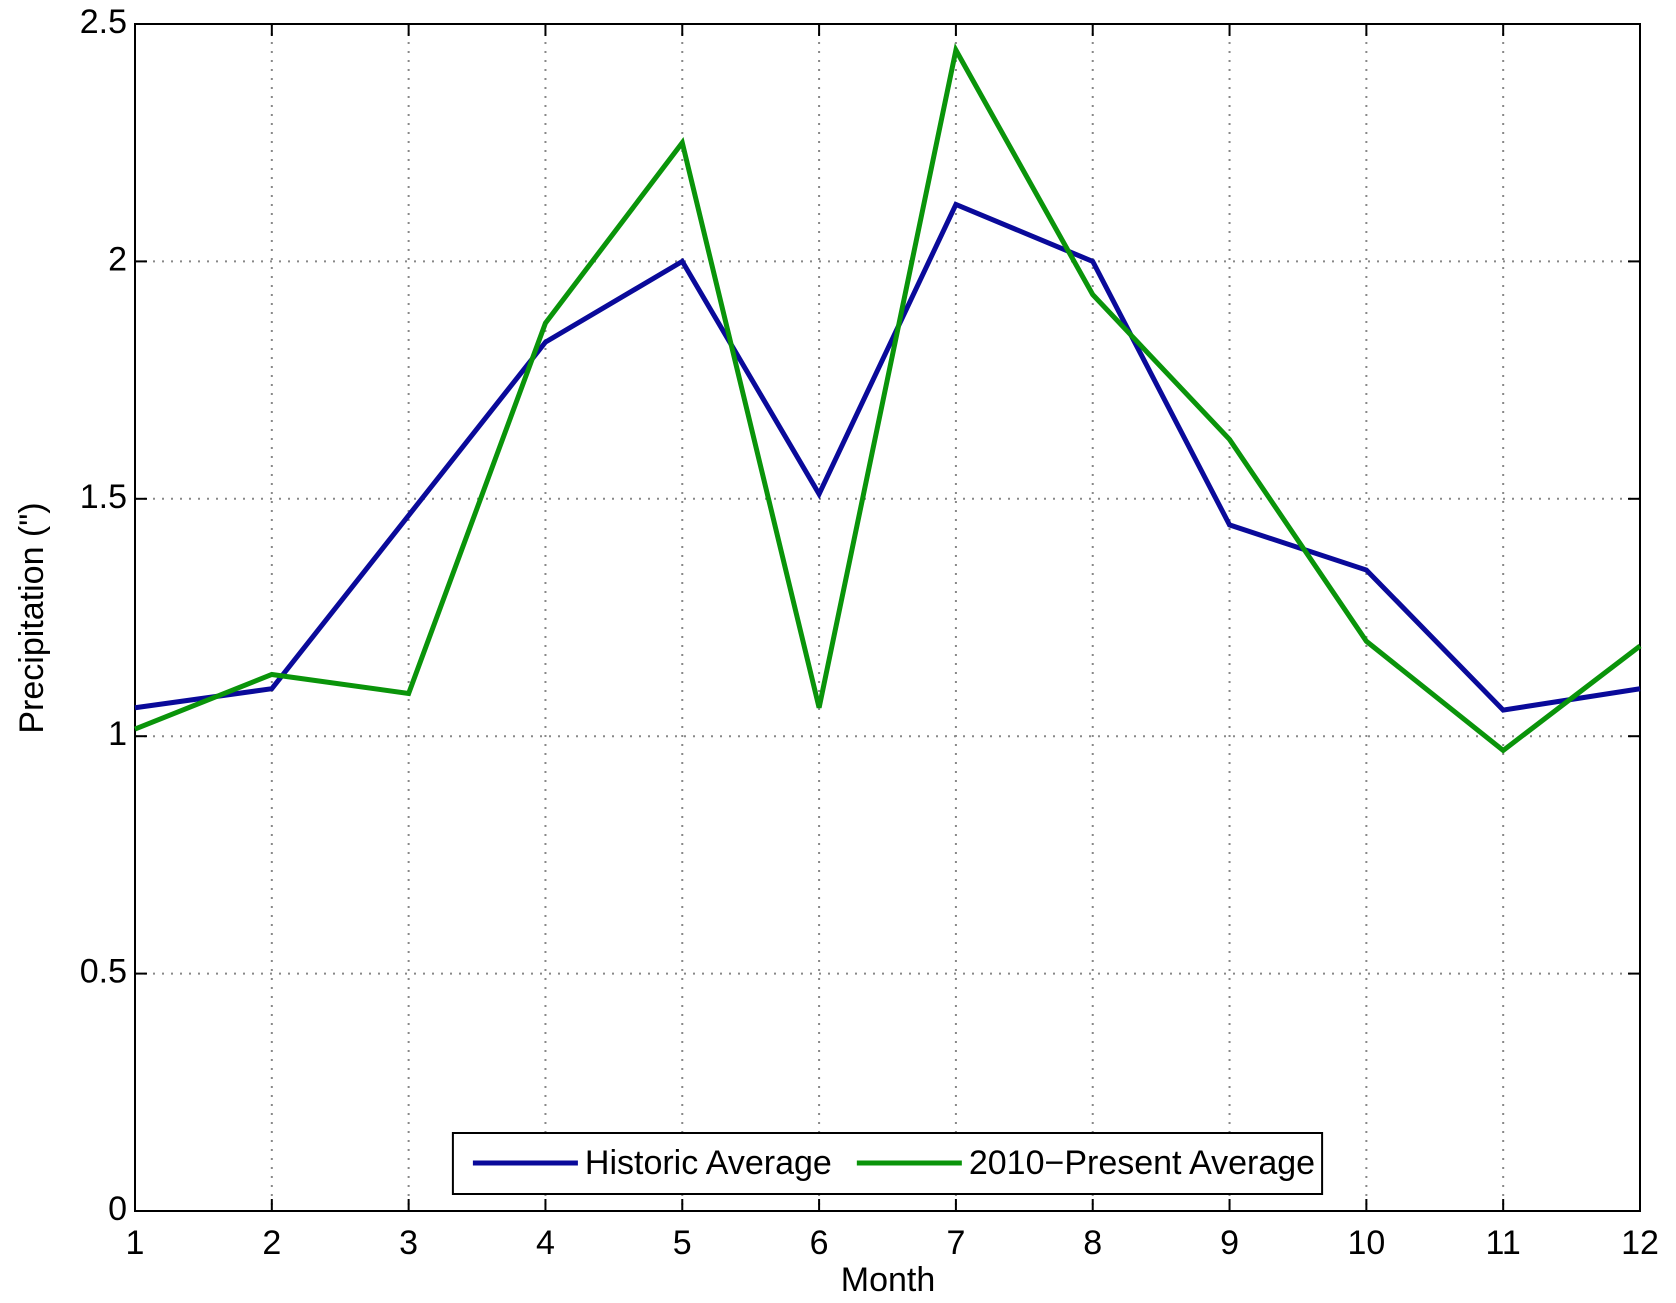 The width and height of the screenshot is (1676, 1303). What do you see at coordinates (271, 1243) in the screenshot?
I see `x-tick-label: 2` at bounding box center [271, 1243].